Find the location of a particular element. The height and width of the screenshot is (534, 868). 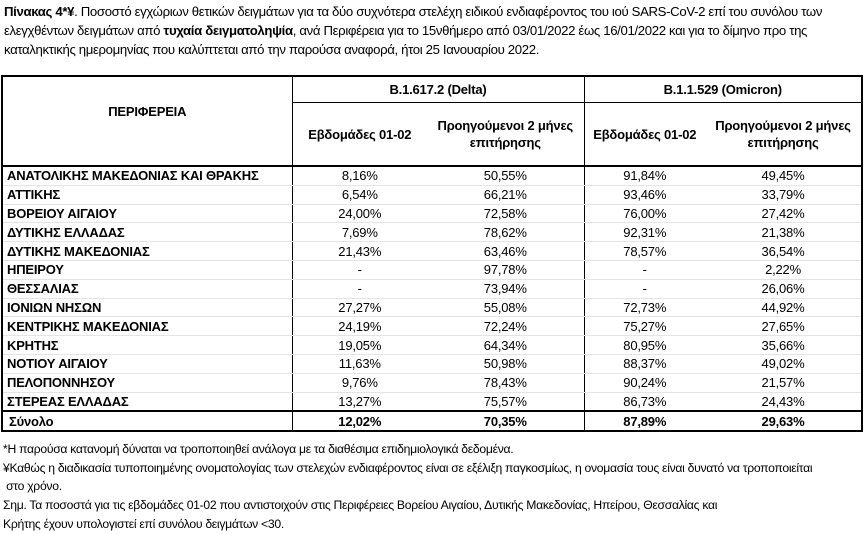

value-cell: 21,38% is located at coordinates (783, 232).